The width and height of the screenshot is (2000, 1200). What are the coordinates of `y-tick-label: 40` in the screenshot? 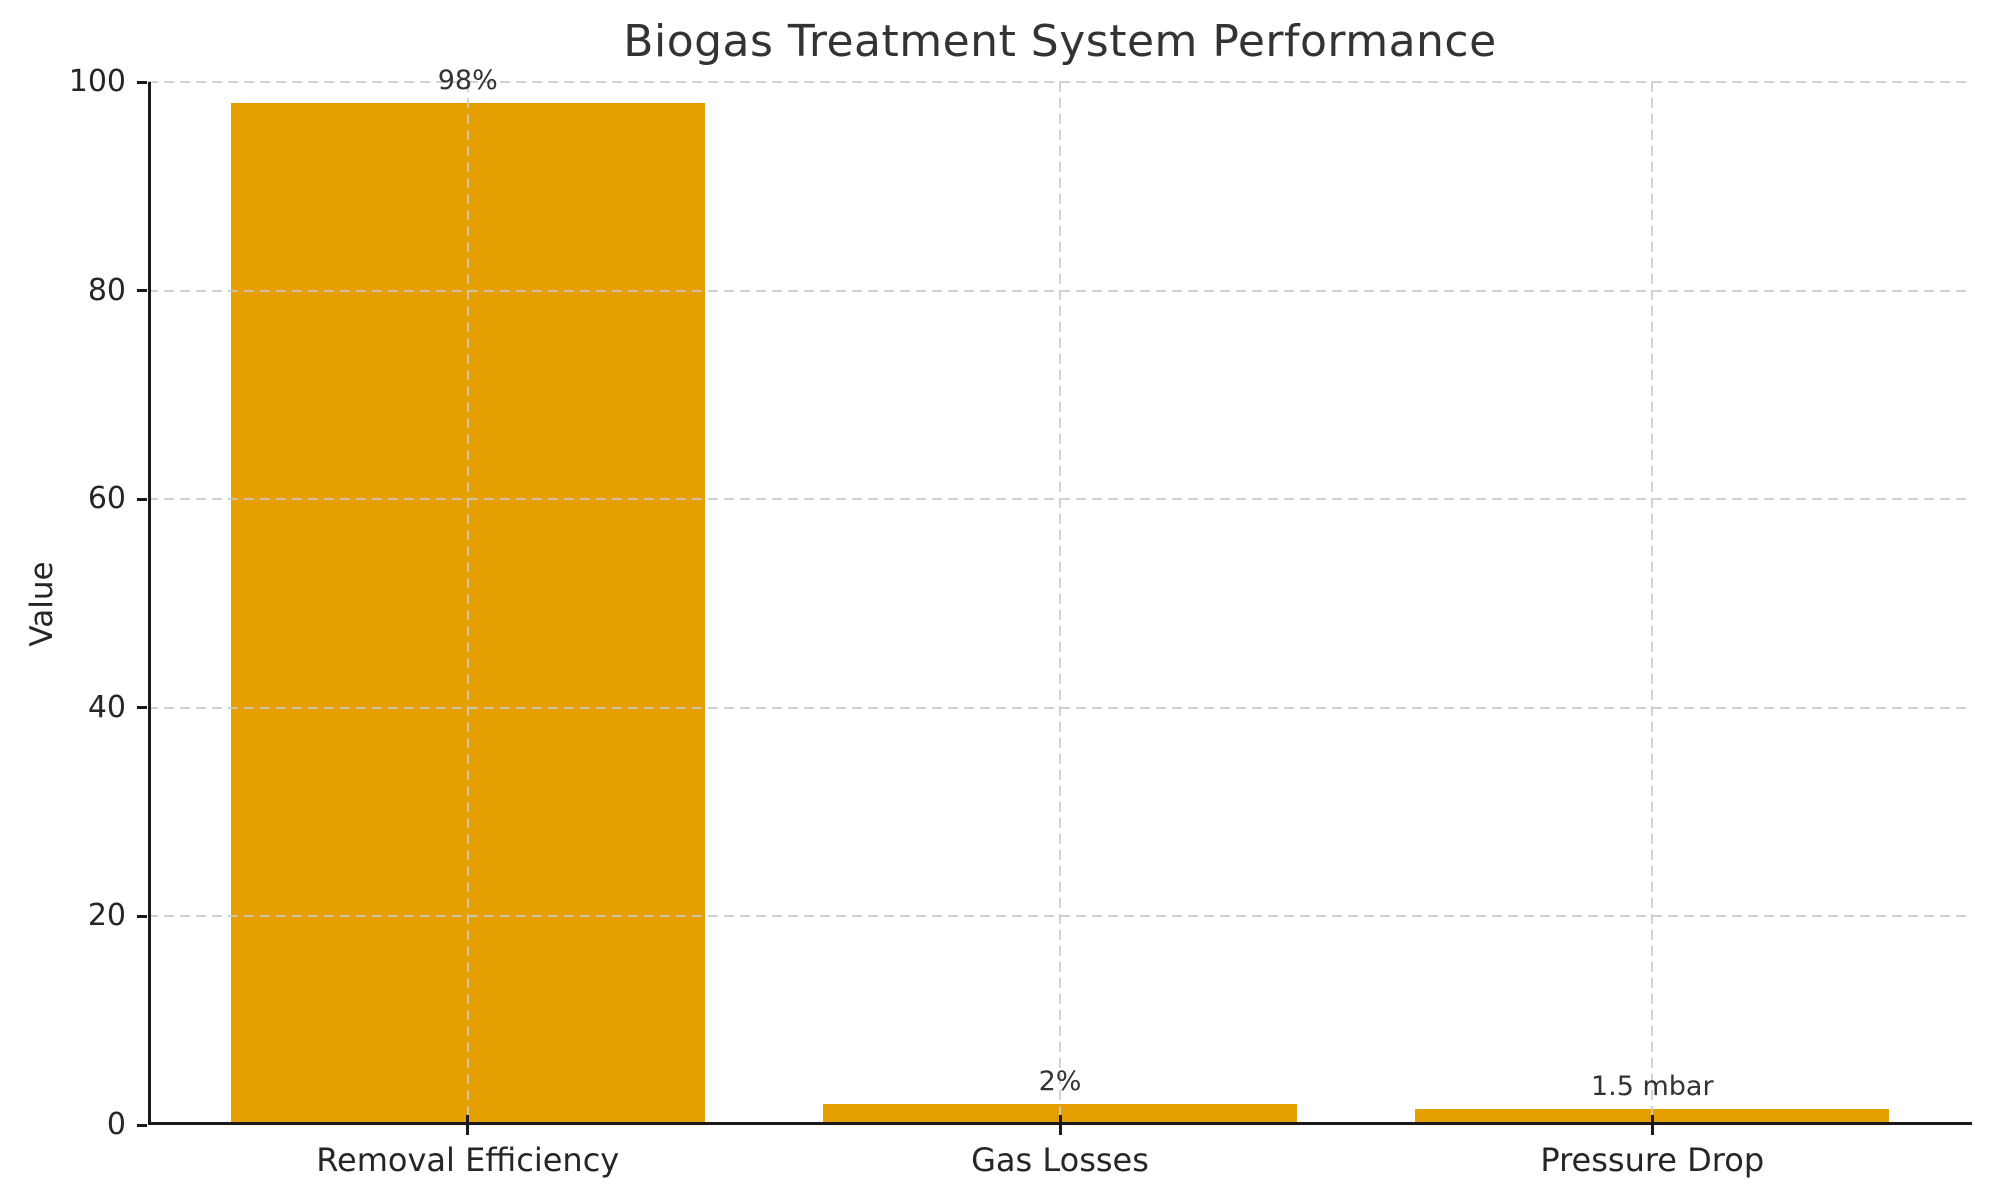 It's located at (106, 707).